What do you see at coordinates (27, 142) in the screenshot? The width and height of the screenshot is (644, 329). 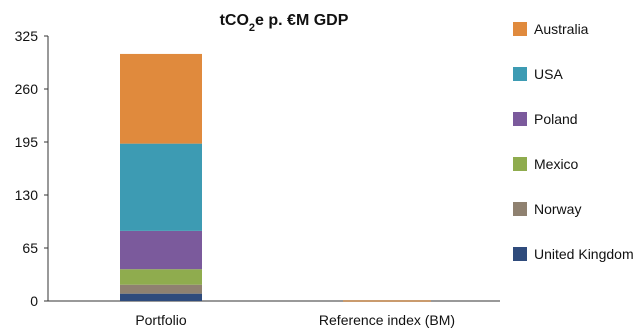 I see `y-tick-label: 195` at bounding box center [27, 142].